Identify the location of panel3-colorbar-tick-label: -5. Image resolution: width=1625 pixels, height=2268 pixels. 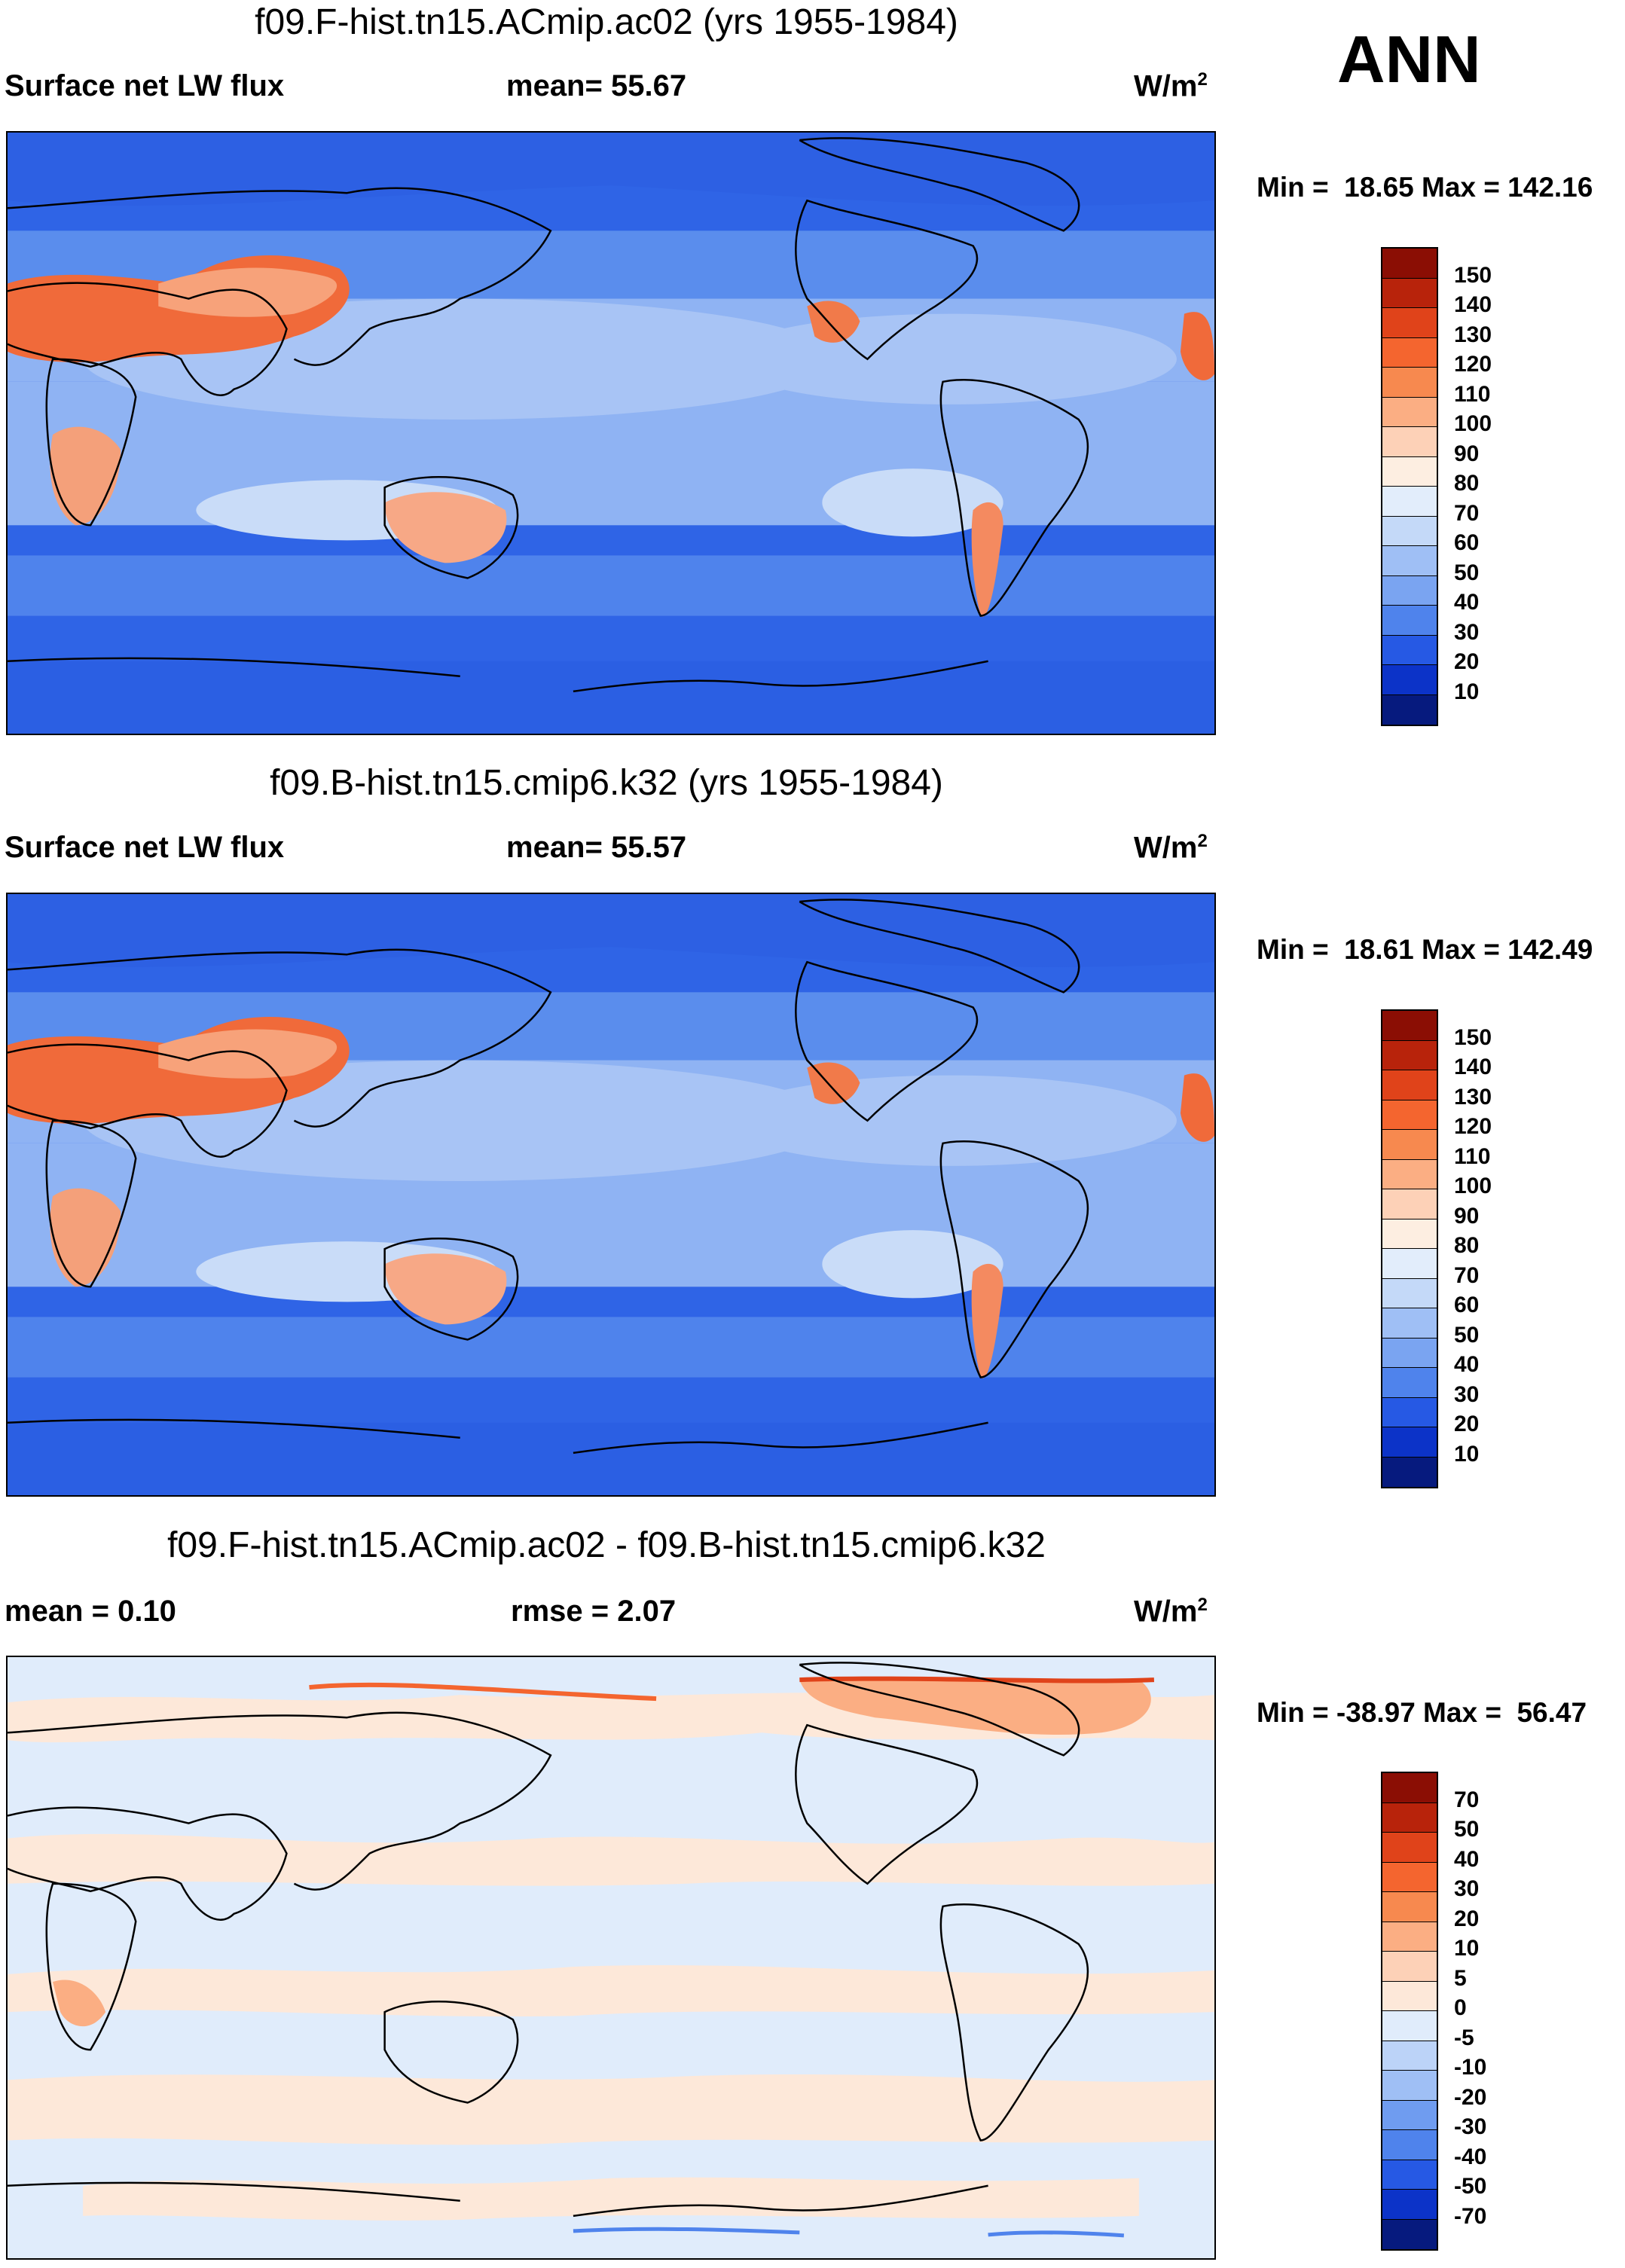
(1464, 2038).